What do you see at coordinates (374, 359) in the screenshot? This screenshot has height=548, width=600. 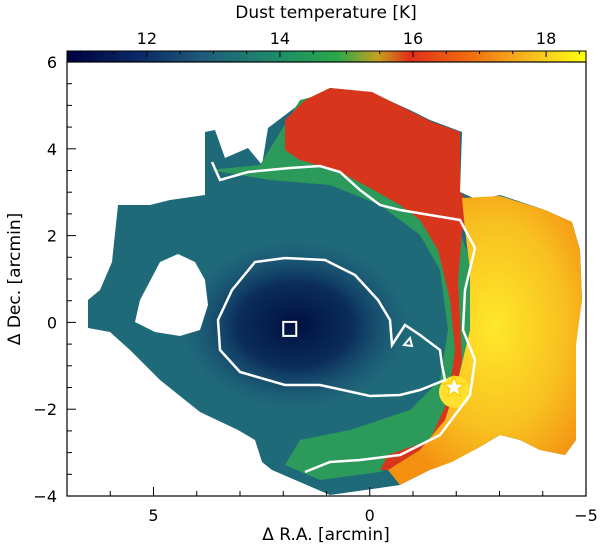 I see `markers` at bounding box center [374, 359].